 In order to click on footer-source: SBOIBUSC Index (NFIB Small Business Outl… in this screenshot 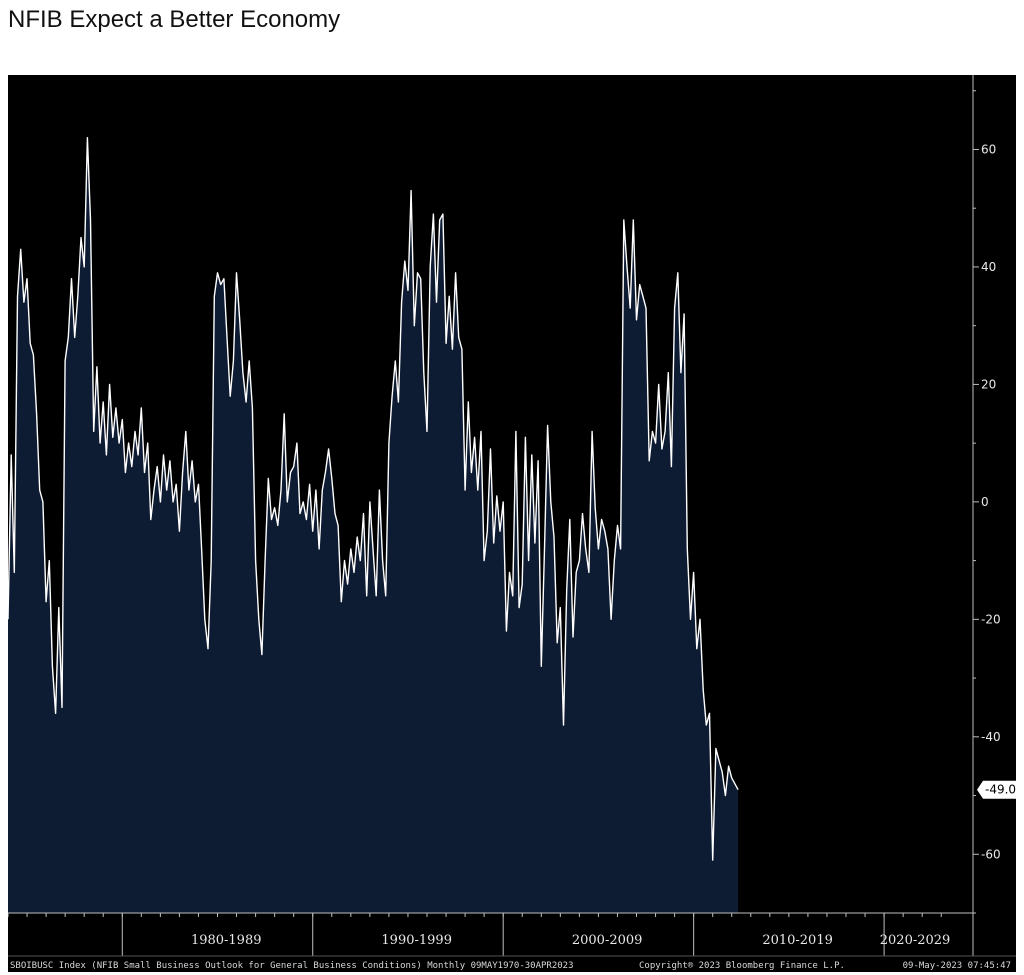, I will do `click(292, 966)`.